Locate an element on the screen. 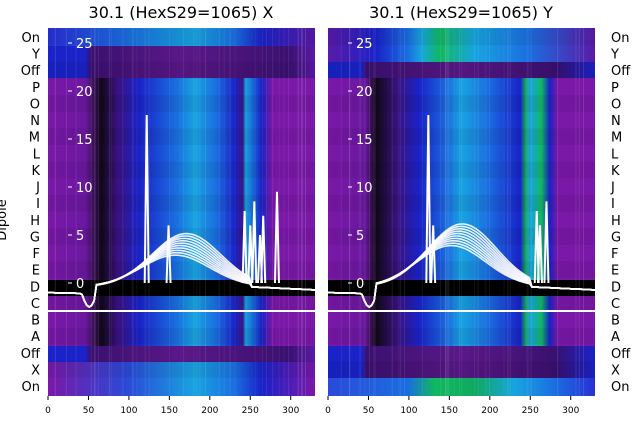 This screenshot has height=440, width=640. left-band-below-line is located at coordinates (181, 329).